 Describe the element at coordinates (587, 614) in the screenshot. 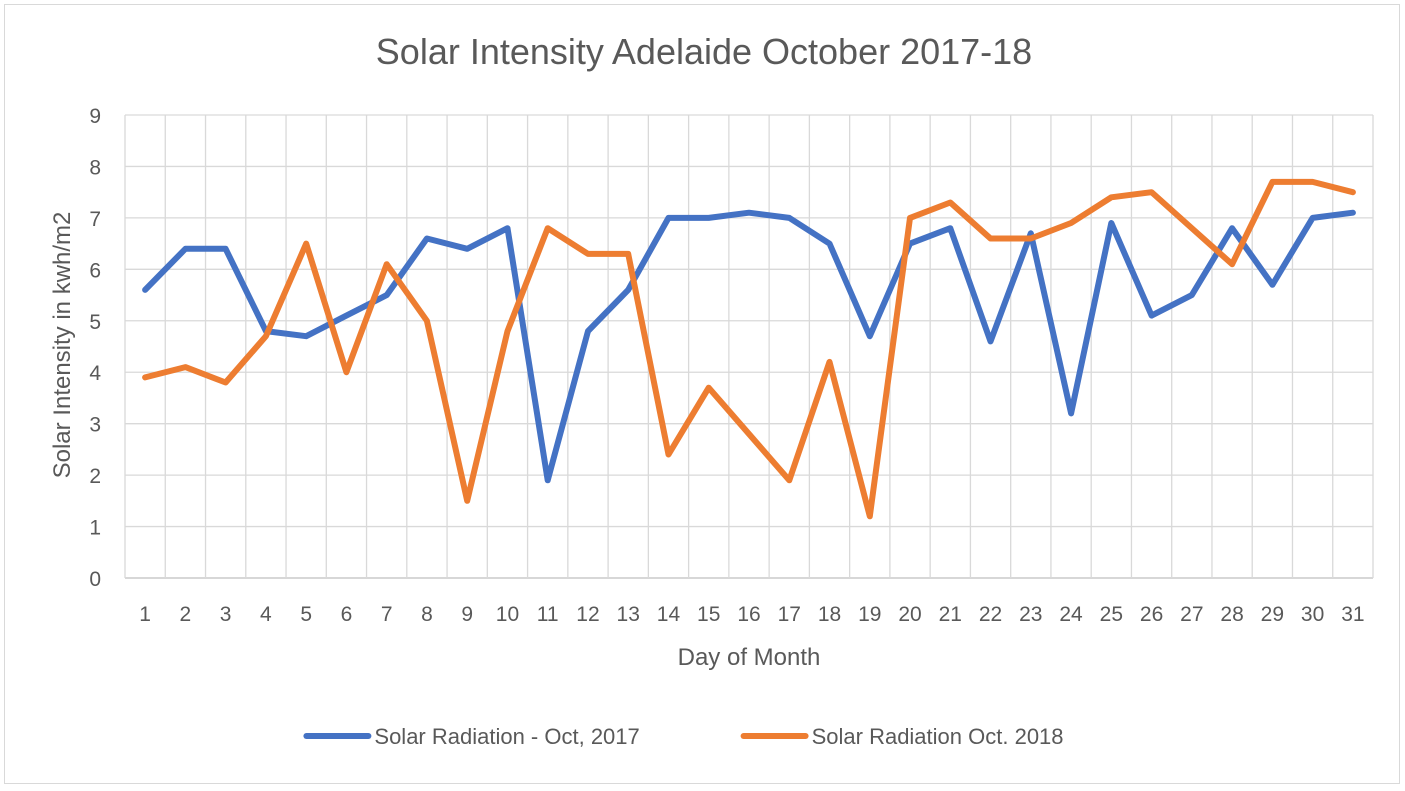

I see `x-tick-label: 12` at that location.